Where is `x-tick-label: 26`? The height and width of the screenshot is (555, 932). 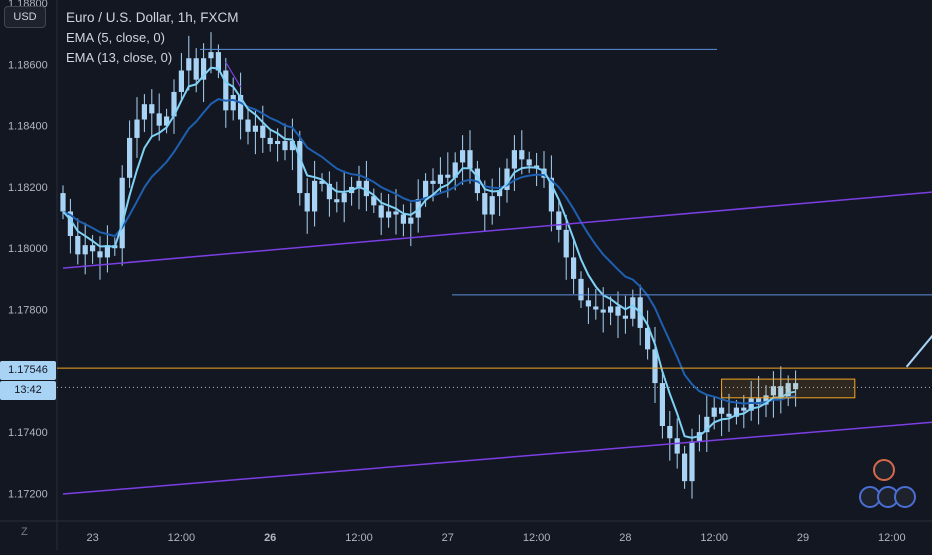
x-tick-label: 26 is located at coordinates (270, 538).